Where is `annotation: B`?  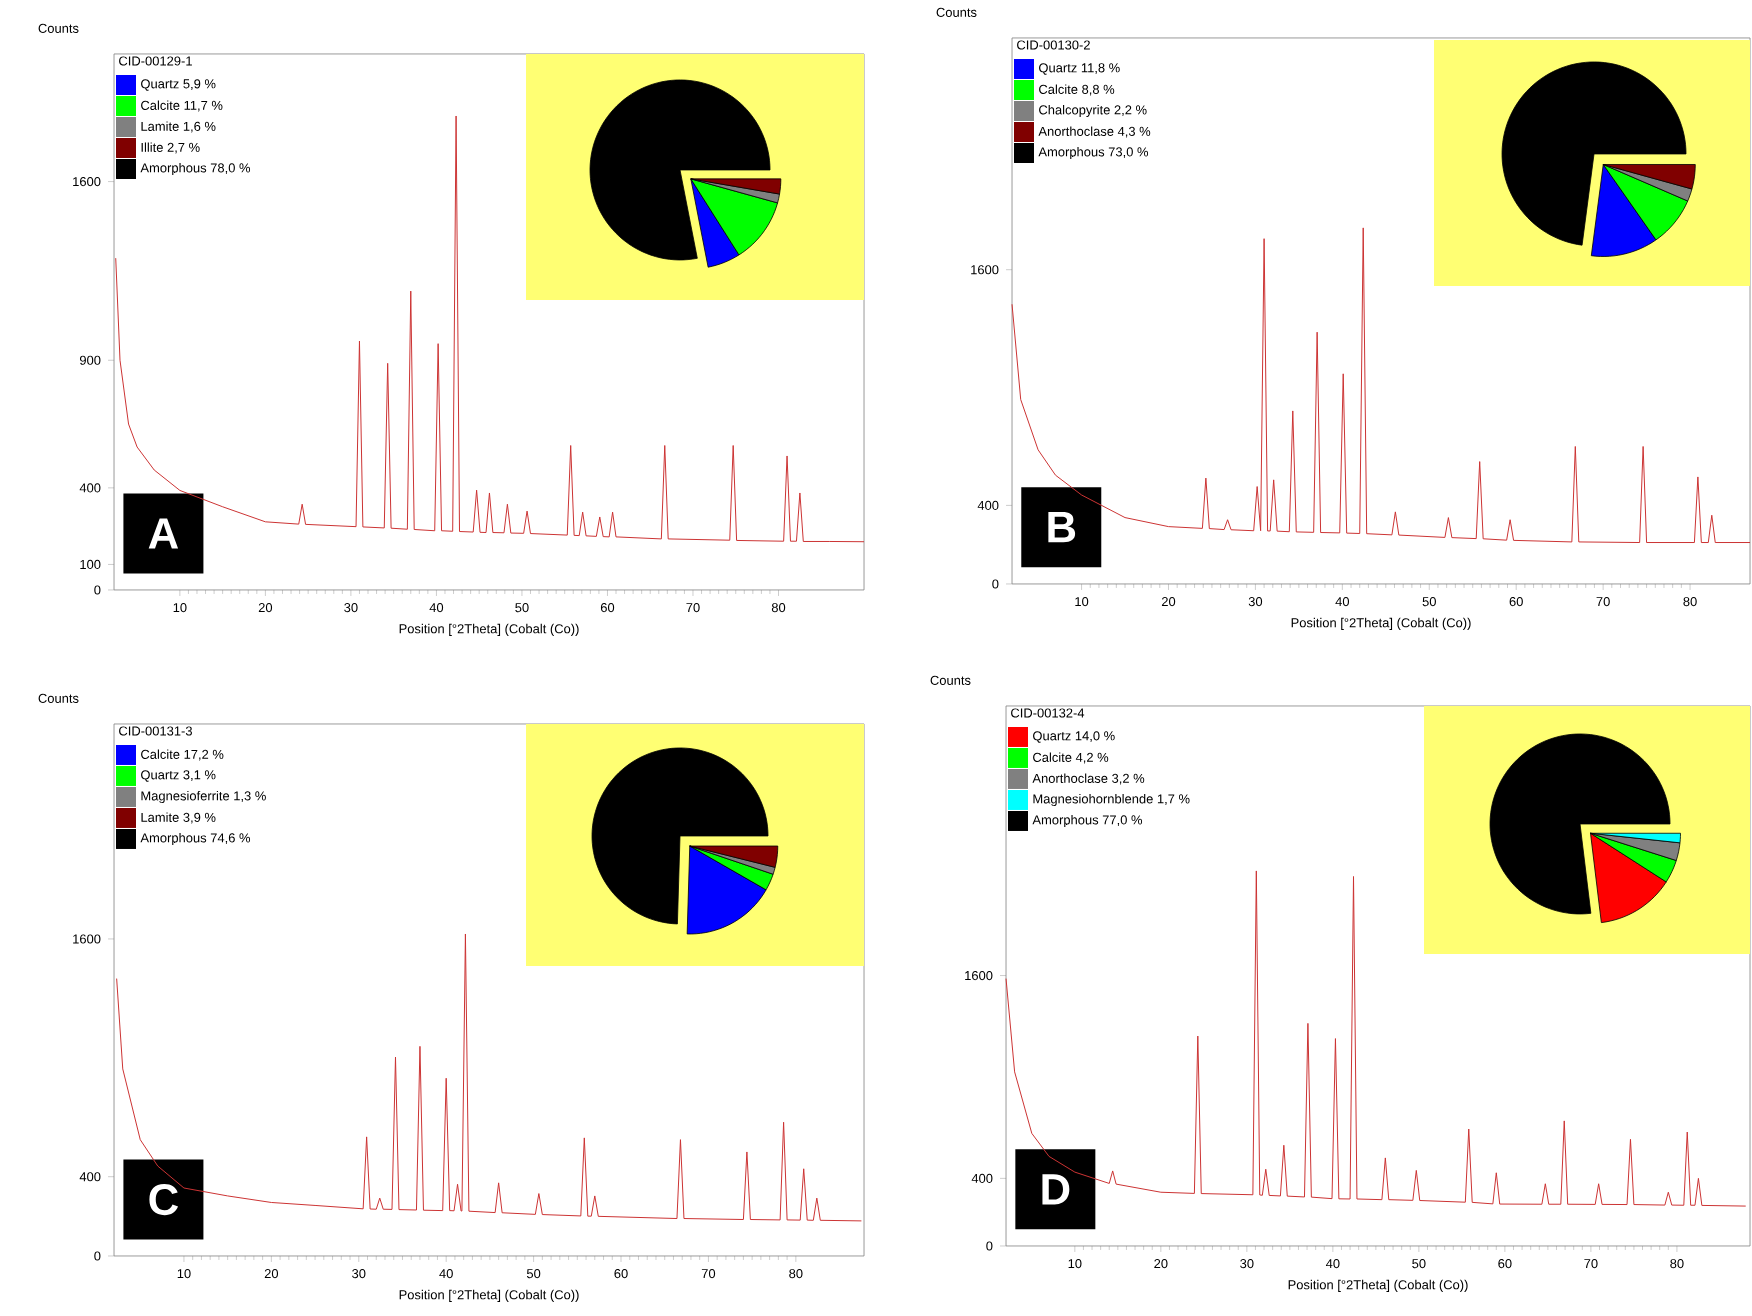
annotation: B is located at coordinates (1062, 527).